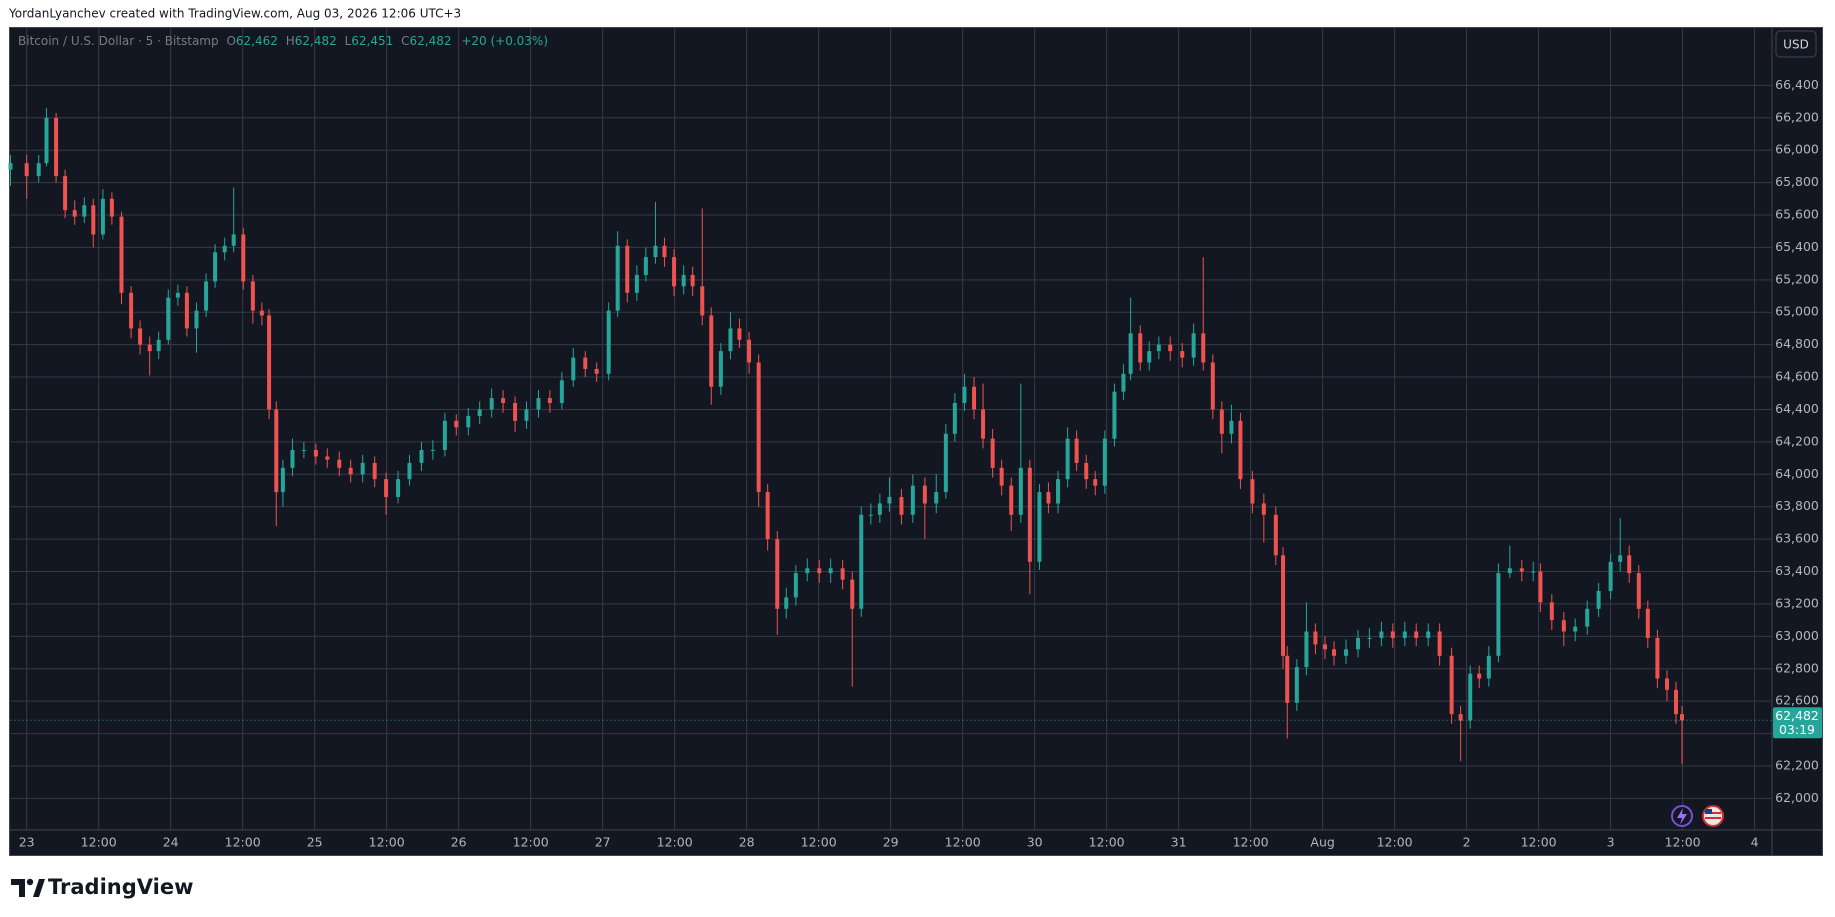  Describe the element at coordinates (171, 842) in the screenshot. I see `x-tick-label: 24` at that location.